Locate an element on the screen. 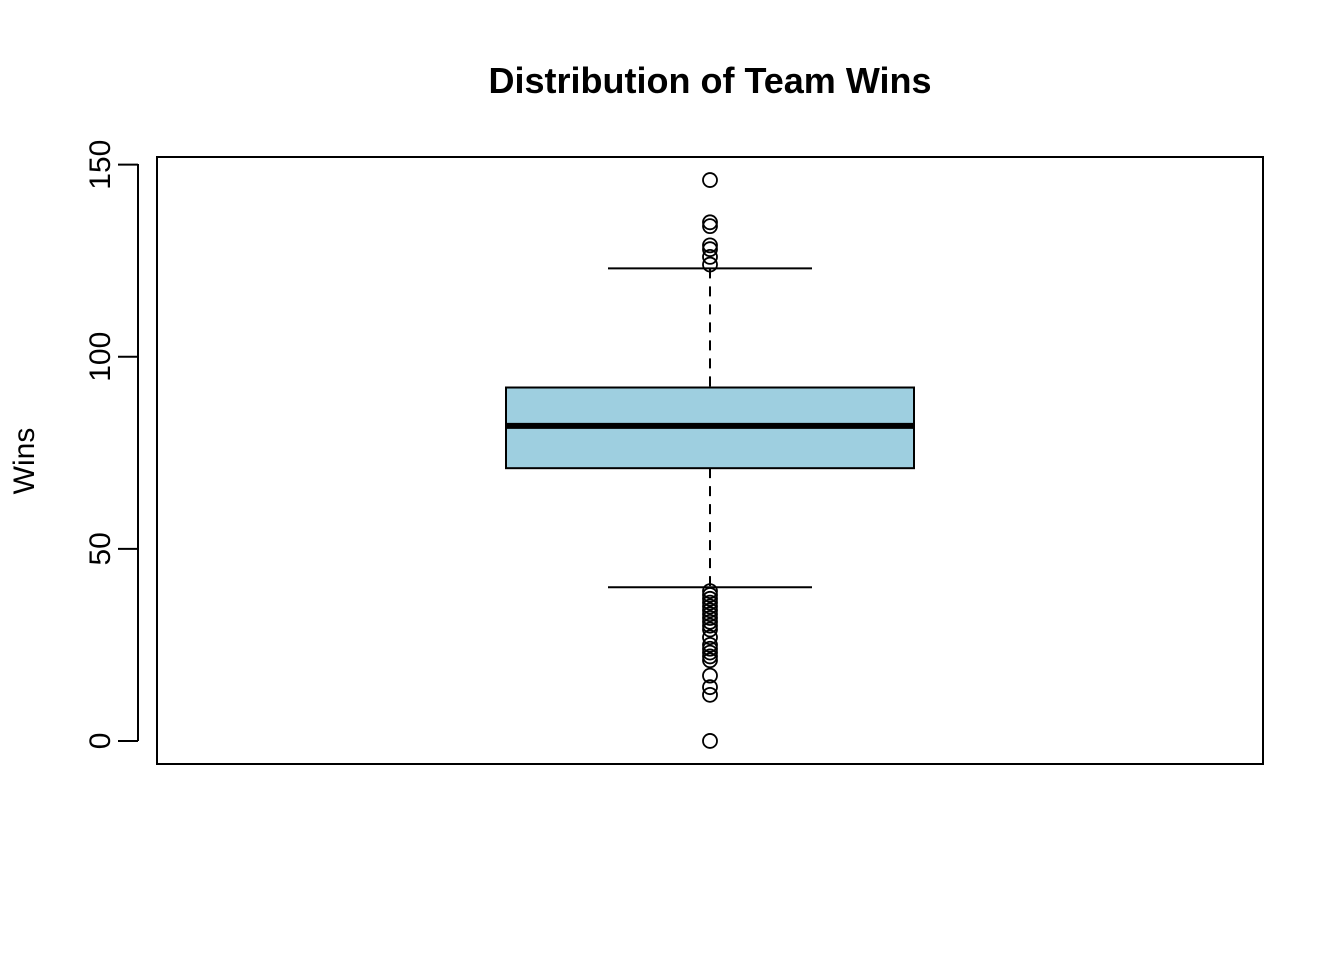  y-tick-label: 50 is located at coordinates (100, 548).